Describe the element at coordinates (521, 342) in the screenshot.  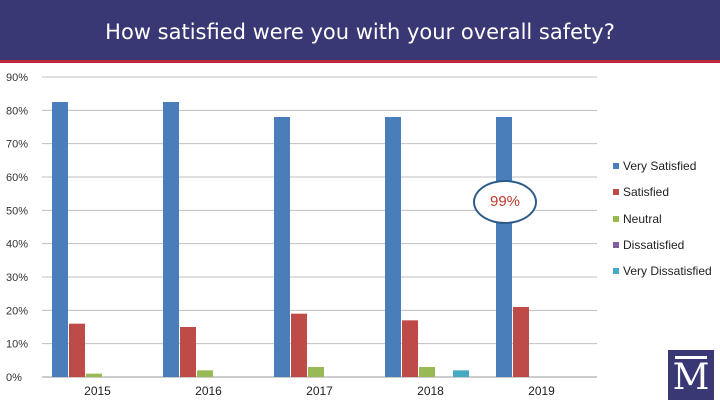
I see `bar-satisfied-2019` at that location.